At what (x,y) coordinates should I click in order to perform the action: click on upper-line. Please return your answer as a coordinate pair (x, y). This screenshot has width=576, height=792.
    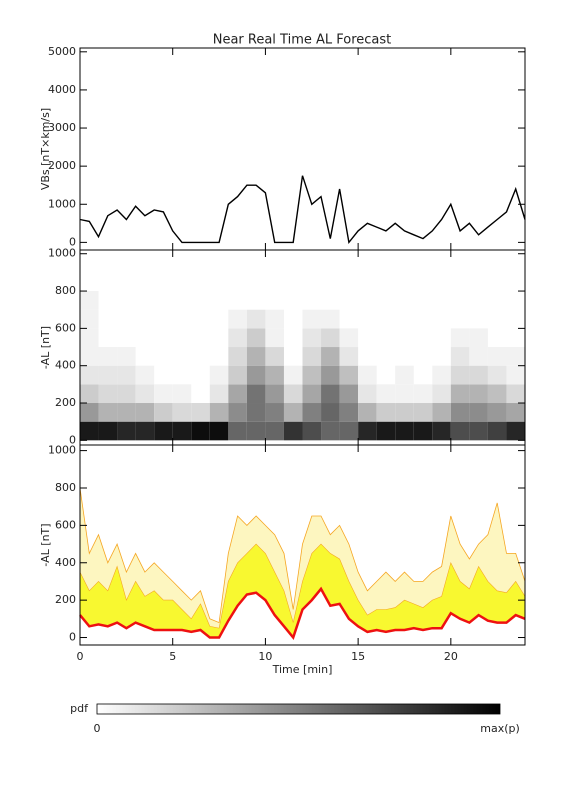
    Looking at the image, I should click on (302, 586).